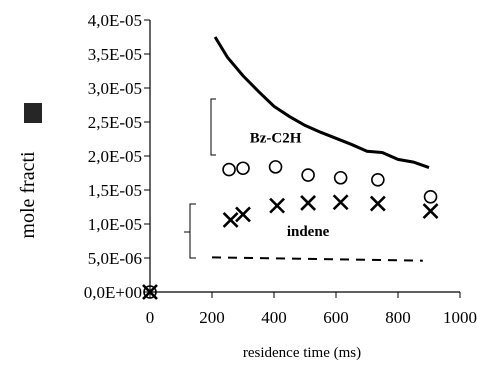  Describe the element at coordinates (115, 156) in the screenshot. I see `y-tick-label: 2,0E-05` at that location.